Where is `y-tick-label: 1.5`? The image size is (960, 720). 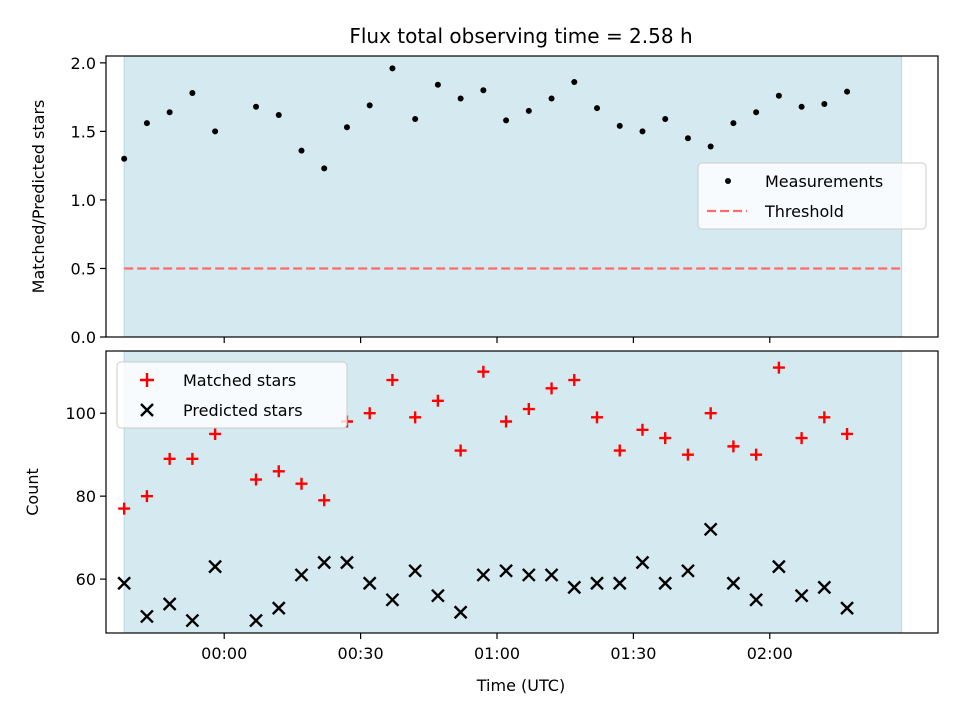
y-tick-label: 1.5 is located at coordinates (83, 131).